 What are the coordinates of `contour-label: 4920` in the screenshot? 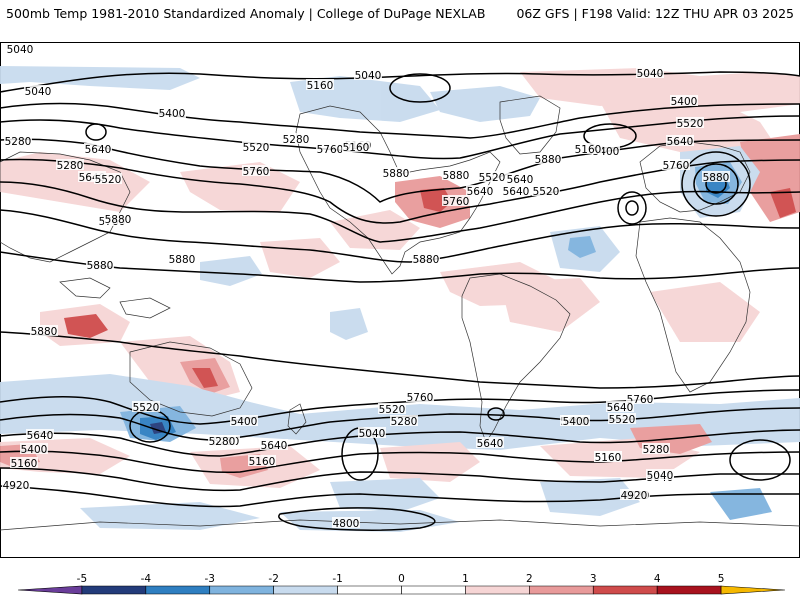 It's located at (634, 496).